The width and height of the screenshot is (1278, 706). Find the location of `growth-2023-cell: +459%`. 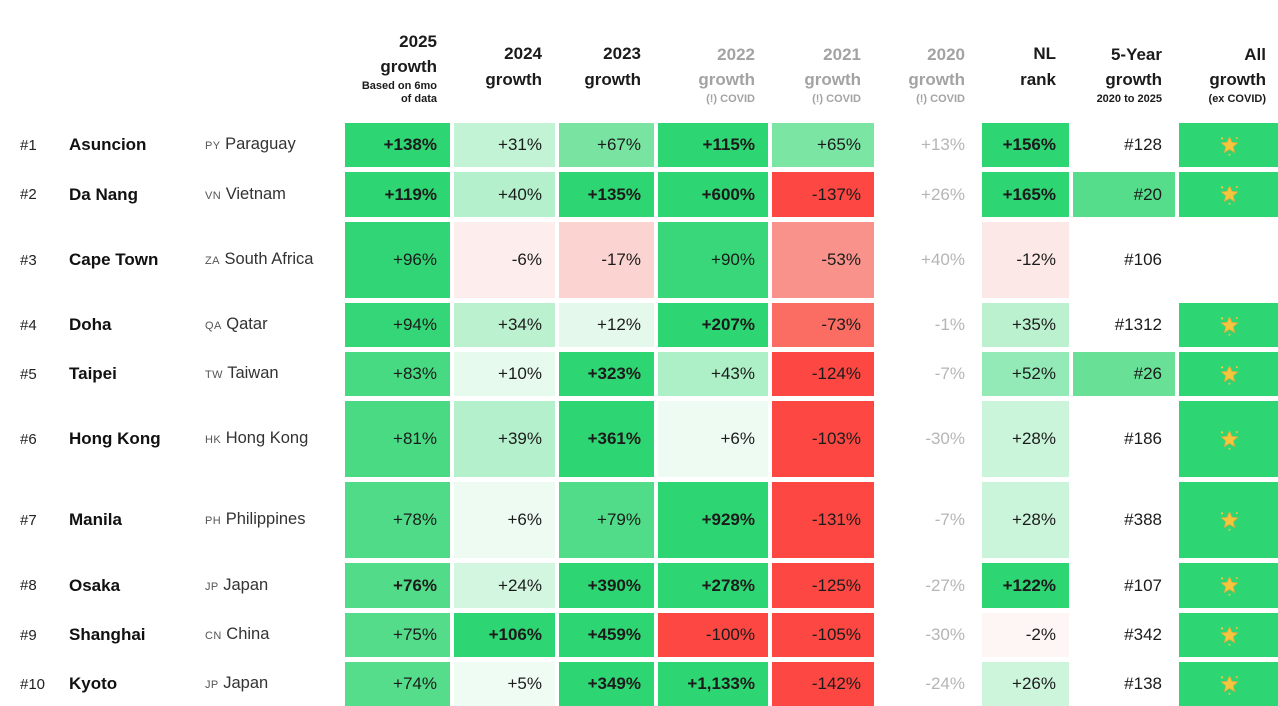

growth-2023-cell: +459% is located at coordinates (606, 635).